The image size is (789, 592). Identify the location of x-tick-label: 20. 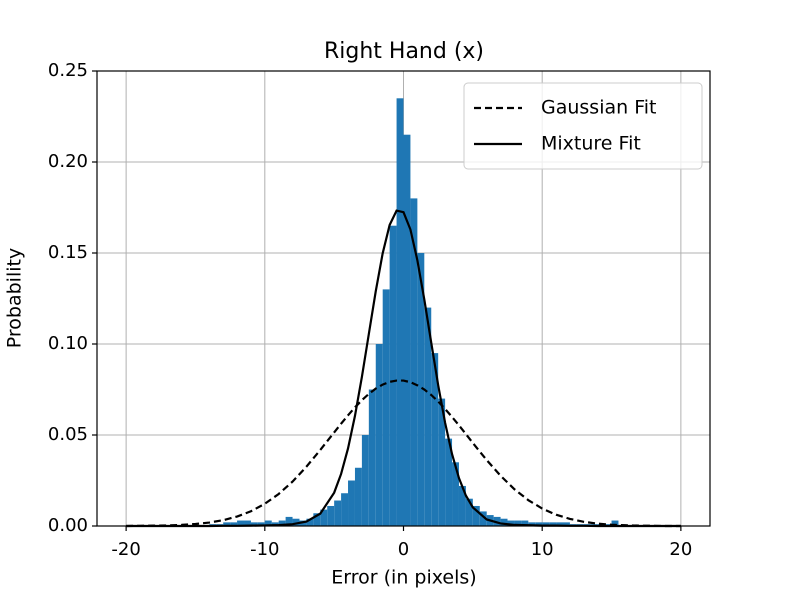
(680, 549).